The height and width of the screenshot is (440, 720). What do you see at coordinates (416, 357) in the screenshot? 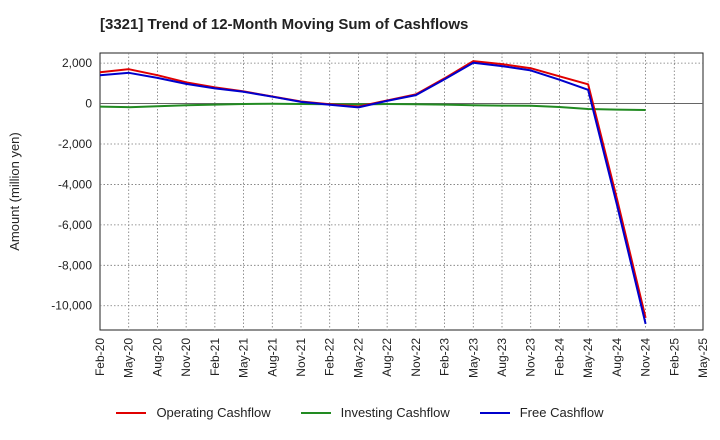
I see `x-tick-label: Nov-22` at bounding box center [416, 357].